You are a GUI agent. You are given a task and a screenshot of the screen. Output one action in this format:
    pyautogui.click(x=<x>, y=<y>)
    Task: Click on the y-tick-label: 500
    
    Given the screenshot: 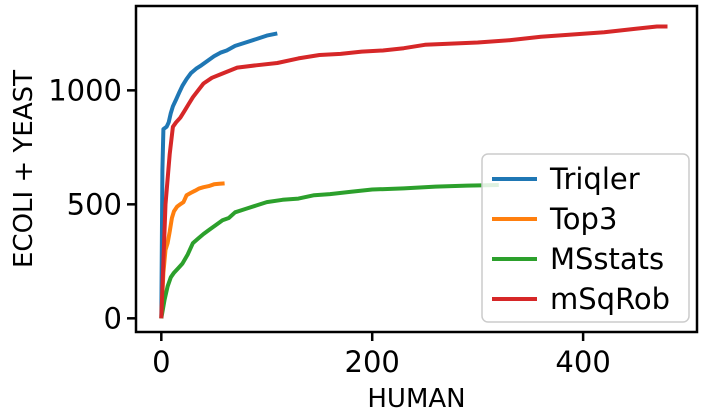 What is the action you would take?
    pyautogui.click(x=94, y=204)
    